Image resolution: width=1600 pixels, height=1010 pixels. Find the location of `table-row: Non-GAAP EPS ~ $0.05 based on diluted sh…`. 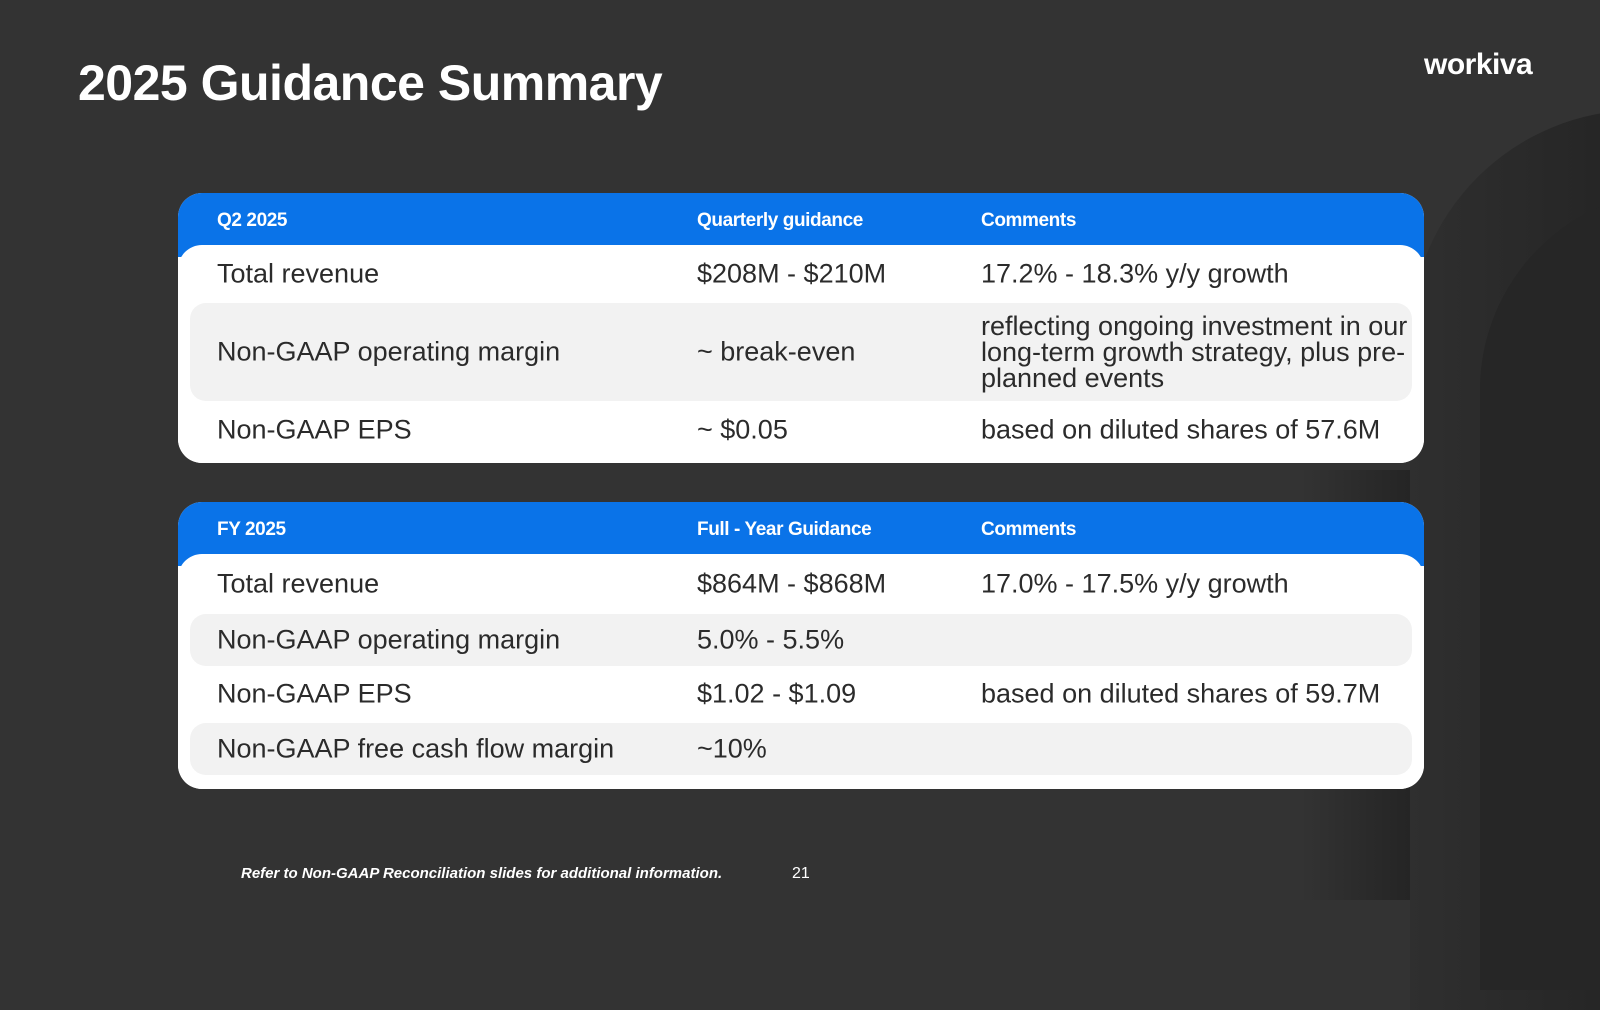

table-row: Non-GAAP EPS ~ $0.05 based on diluted sh… is located at coordinates (801, 430).